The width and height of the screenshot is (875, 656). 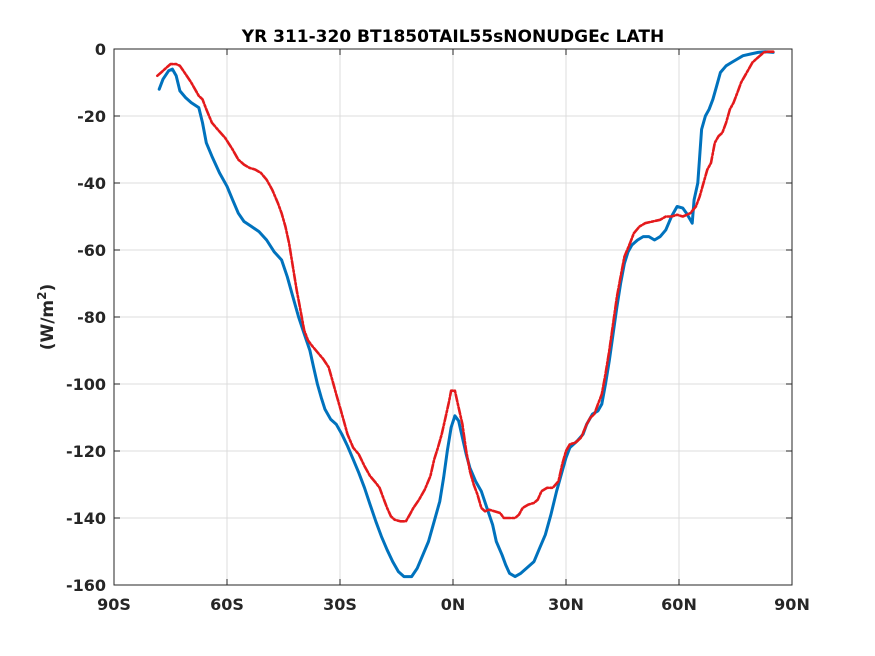 I want to click on y-axis-label-superscript: 2, so click(x=42, y=295).